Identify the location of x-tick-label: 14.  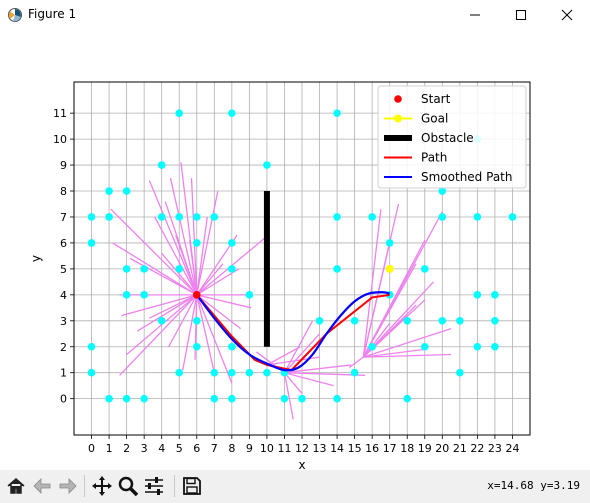
(337, 448).